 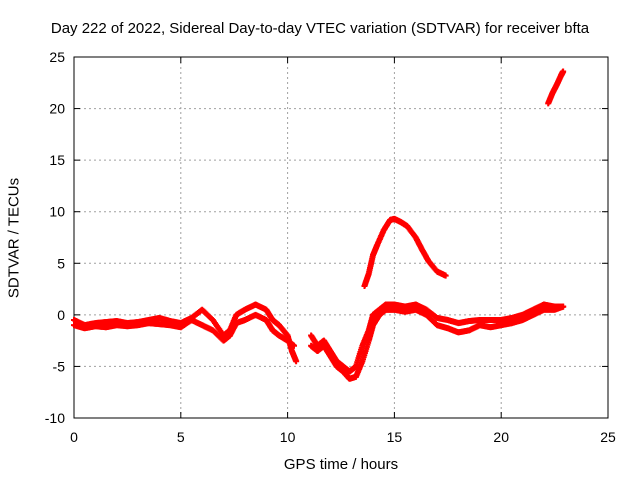 What do you see at coordinates (405, 252) in the screenshot?
I see `series-trace-e` at bounding box center [405, 252].